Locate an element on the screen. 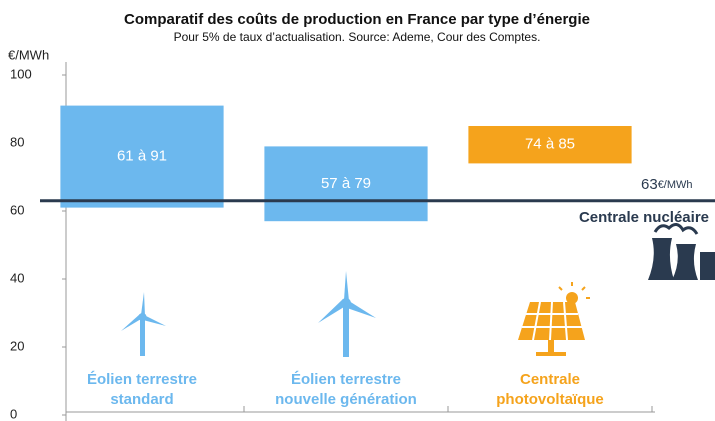 This screenshot has width=715, height=421. reference-number: 63 is located at coordinates (649, 184).